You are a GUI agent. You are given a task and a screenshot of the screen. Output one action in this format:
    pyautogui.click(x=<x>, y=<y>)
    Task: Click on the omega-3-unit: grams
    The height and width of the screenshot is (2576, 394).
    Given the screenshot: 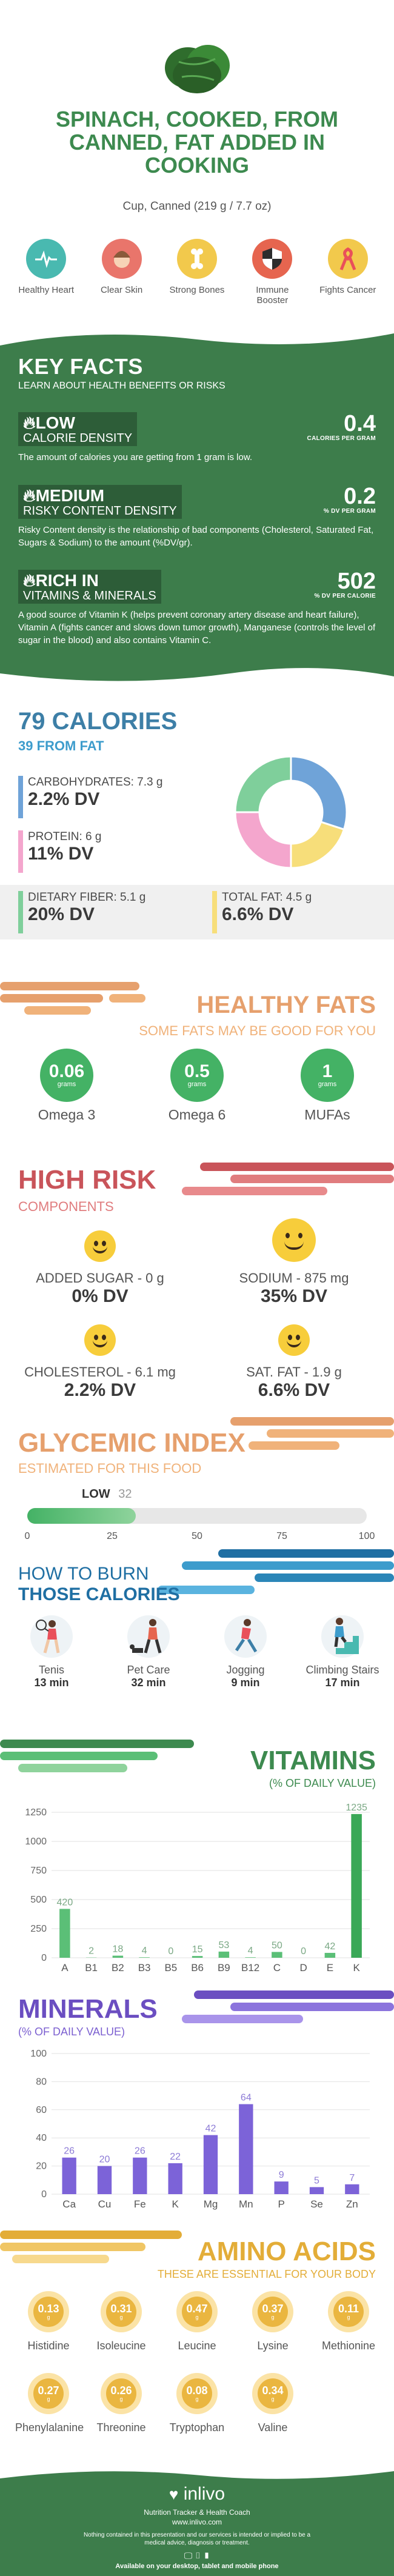 What is the action you would take?
    pyautogui.click(x=66, y=1084)
    